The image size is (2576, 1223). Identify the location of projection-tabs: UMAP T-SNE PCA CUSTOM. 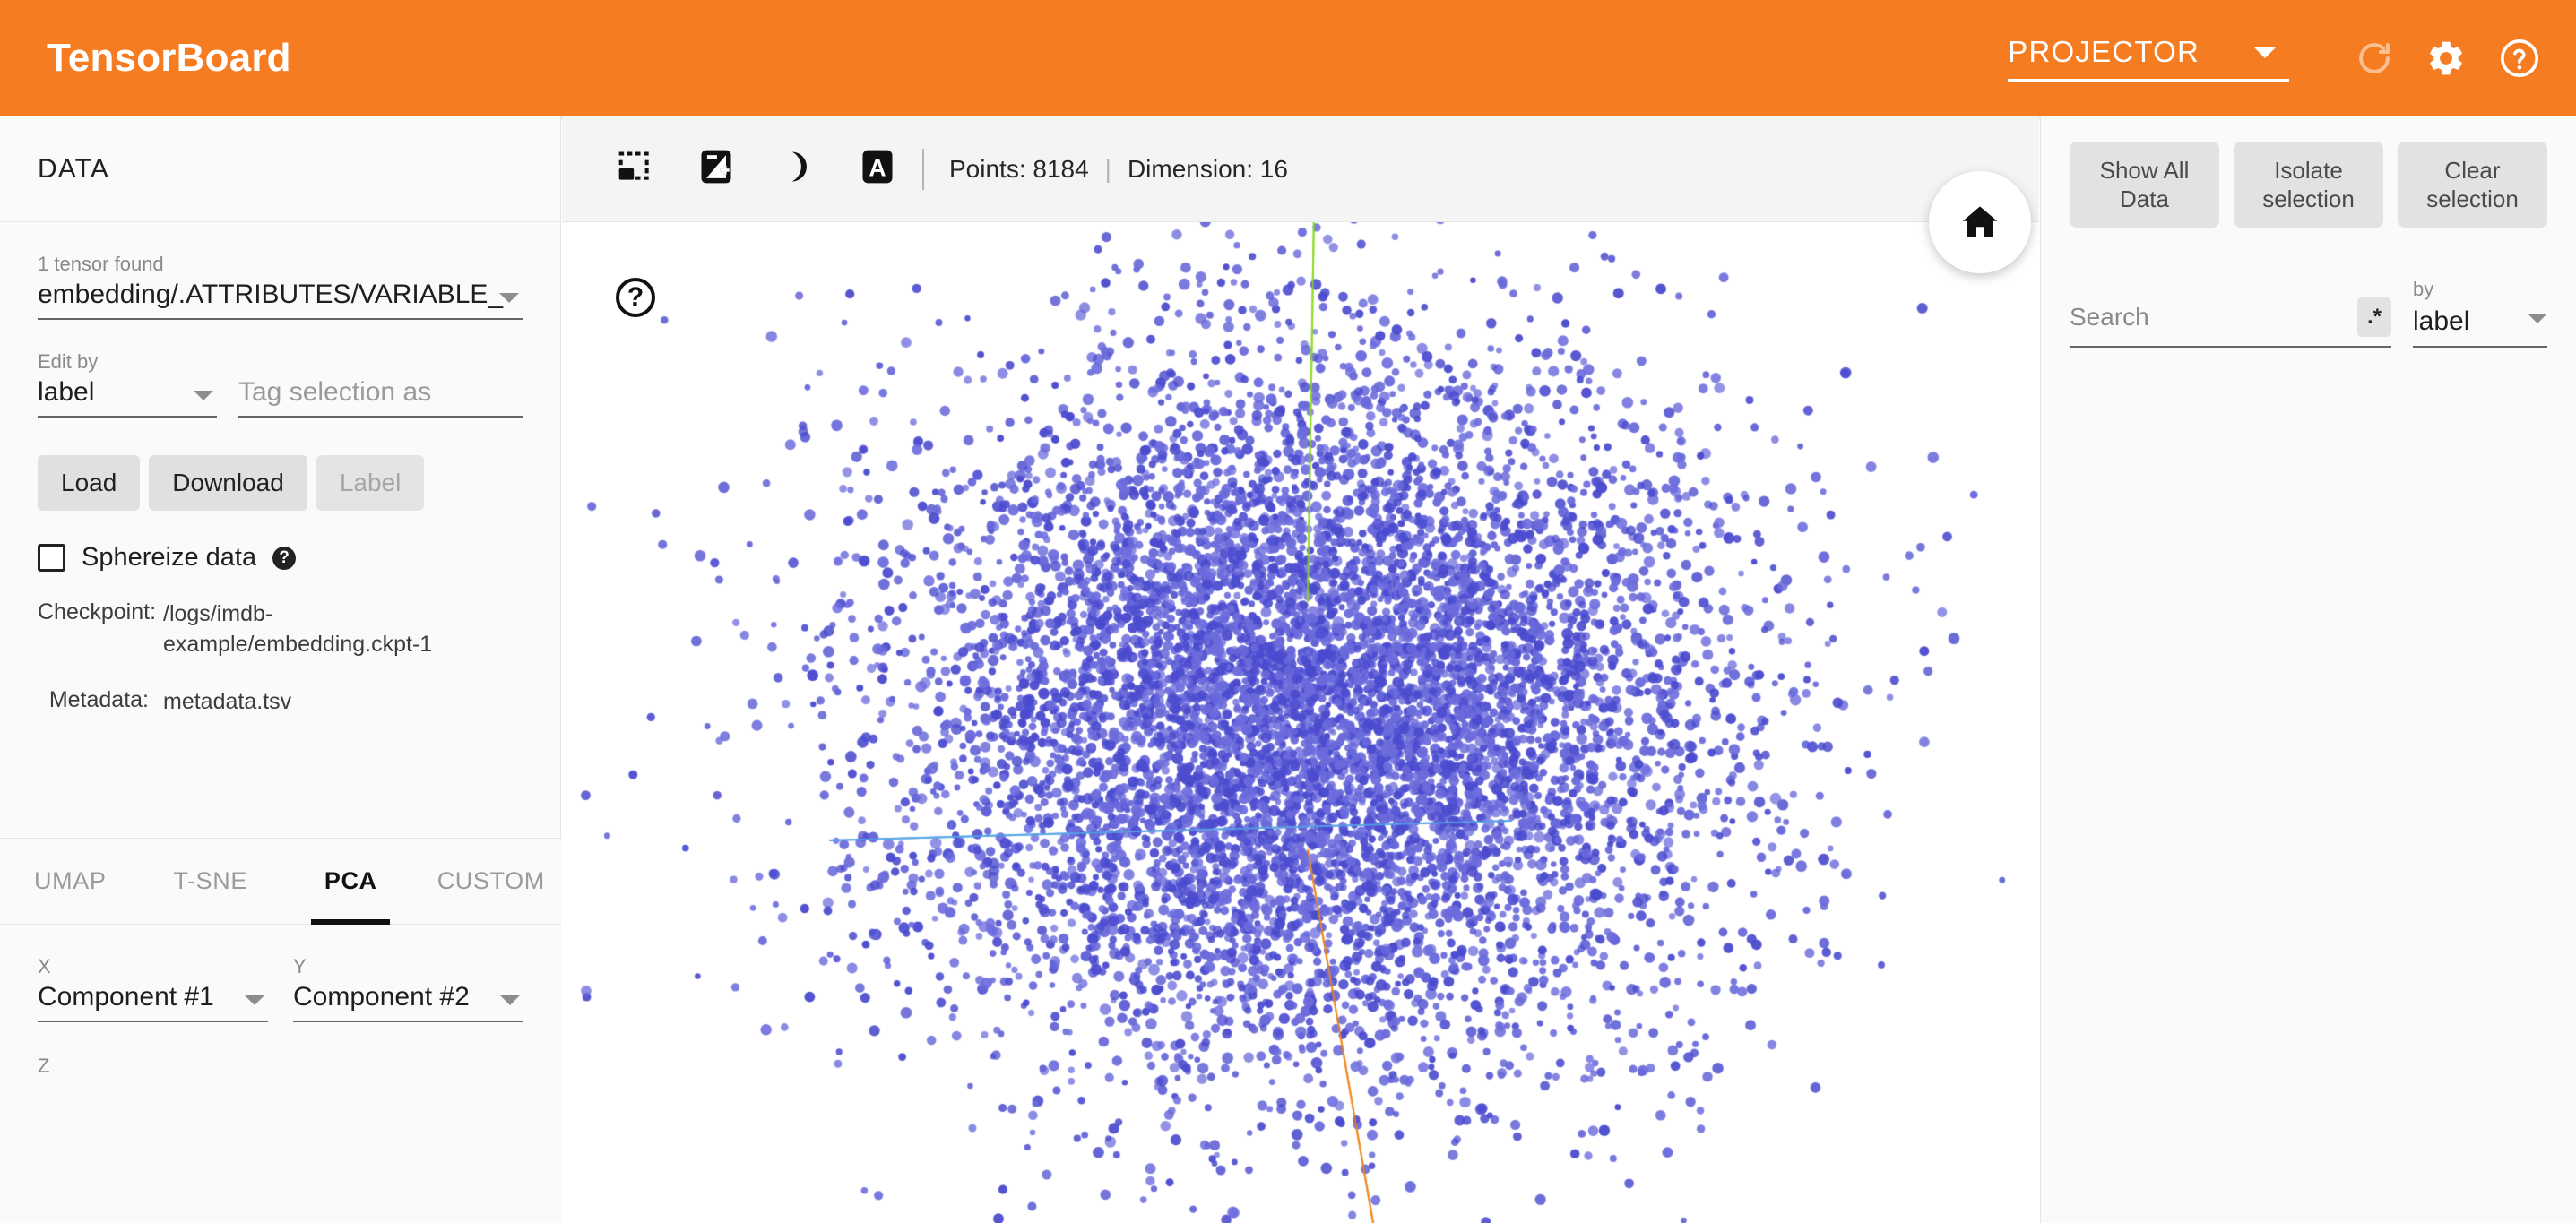
(280, 882).